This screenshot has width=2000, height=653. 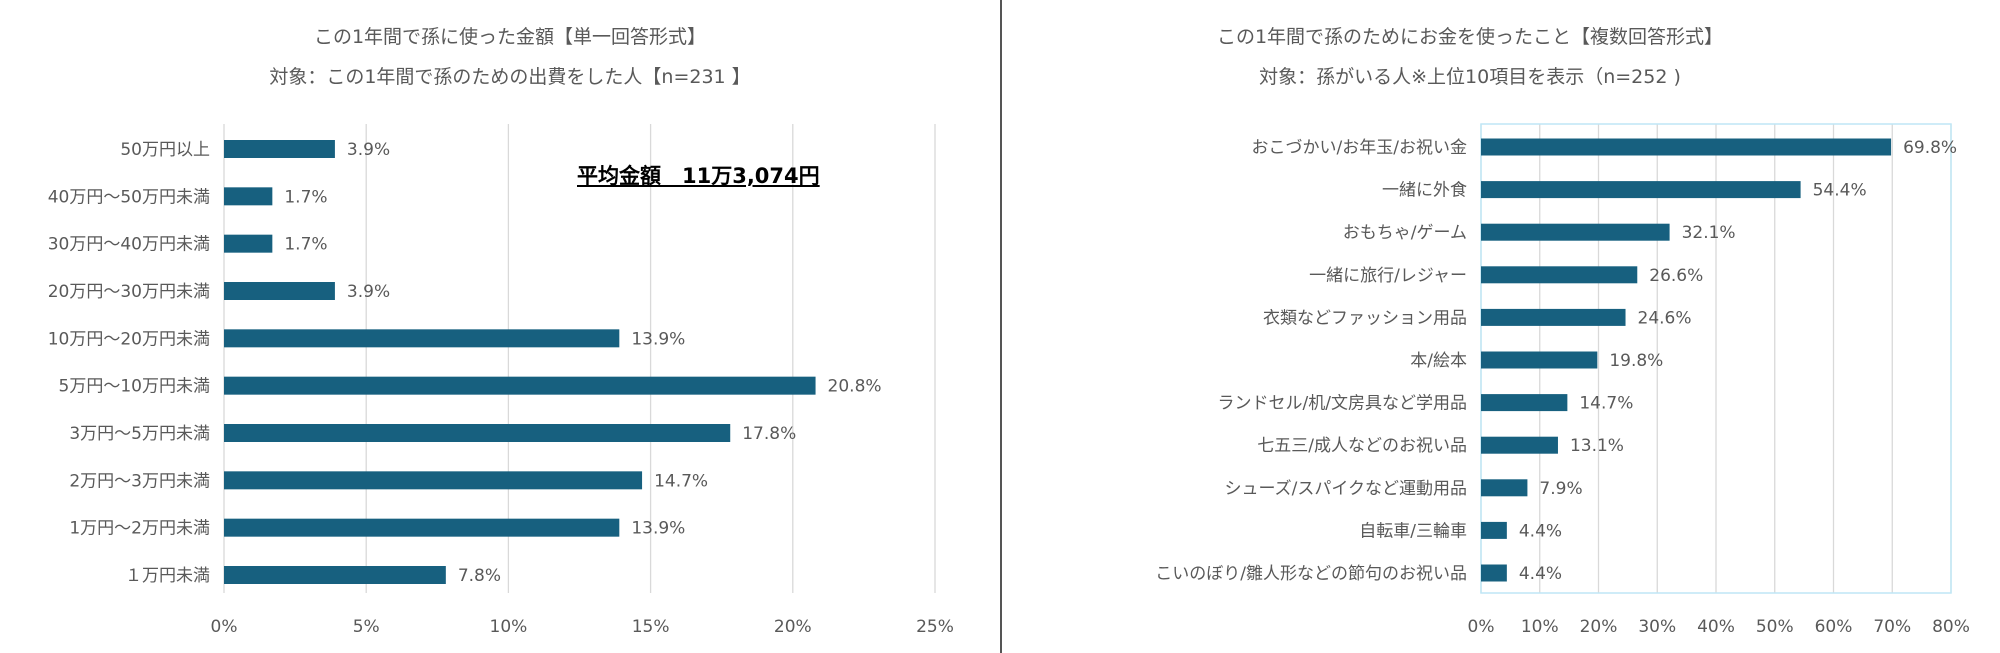 I want to click on left-x-tick-label: 5%, so click(x=366, y=627).